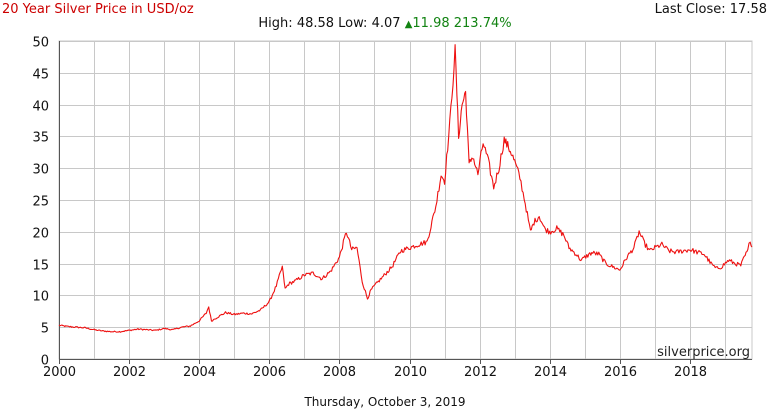 Image resolution: width=770 pixels, height=410 pixels. What do you see at coordinates (410, 372) in the screenshot?
I see `x-tick-label: 2010` at bounding box center [410, 372].